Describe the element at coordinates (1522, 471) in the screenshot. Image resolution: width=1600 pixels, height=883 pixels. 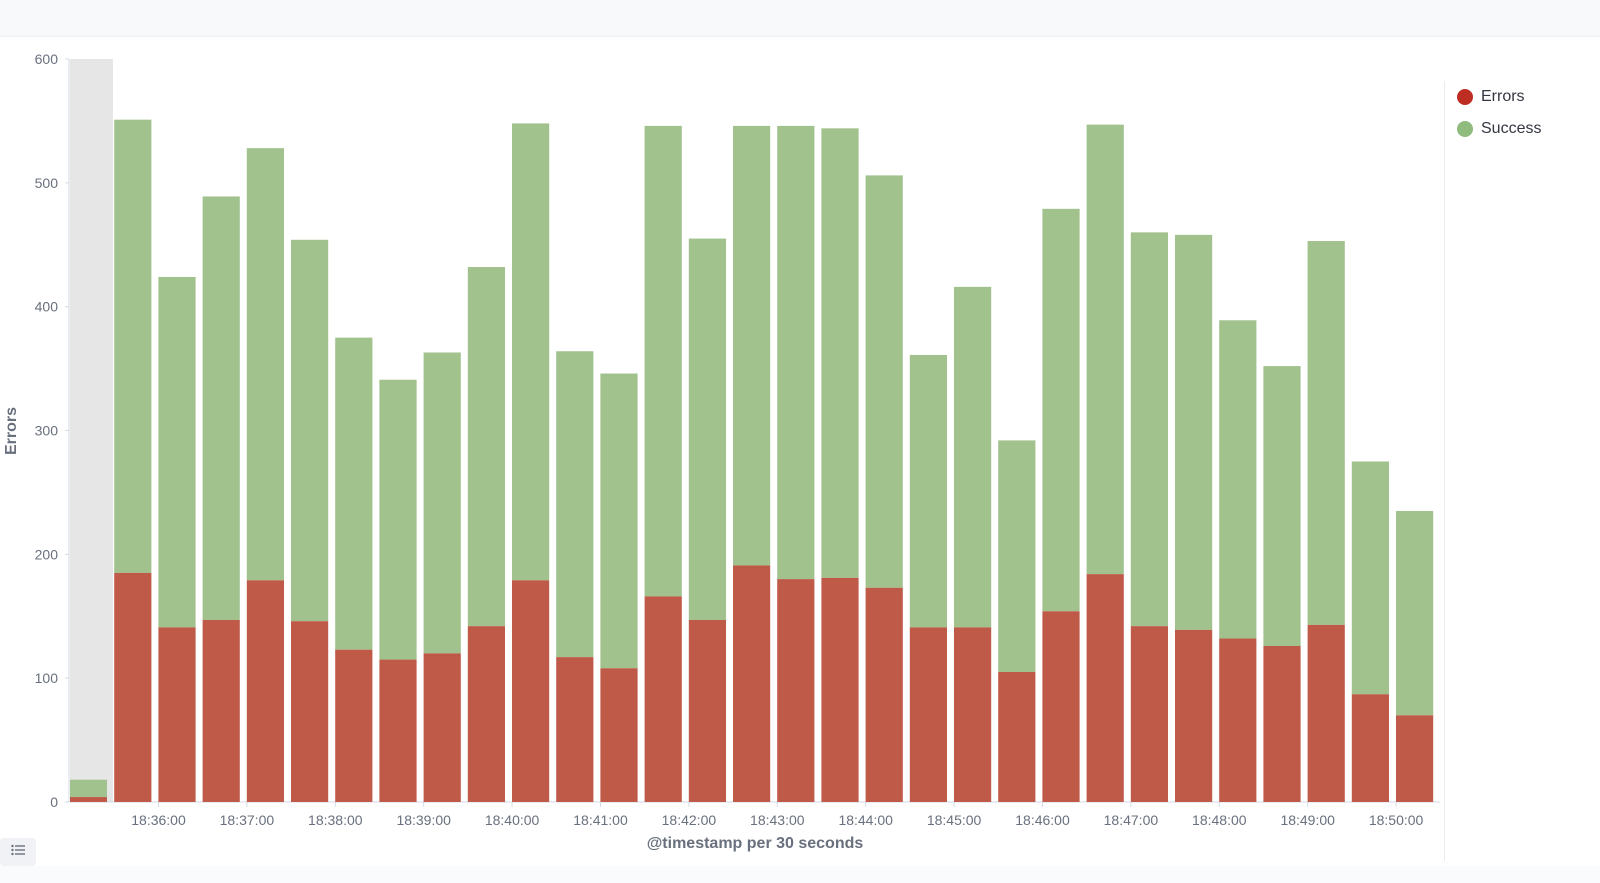
I see `legend: Errors Success` at that location.